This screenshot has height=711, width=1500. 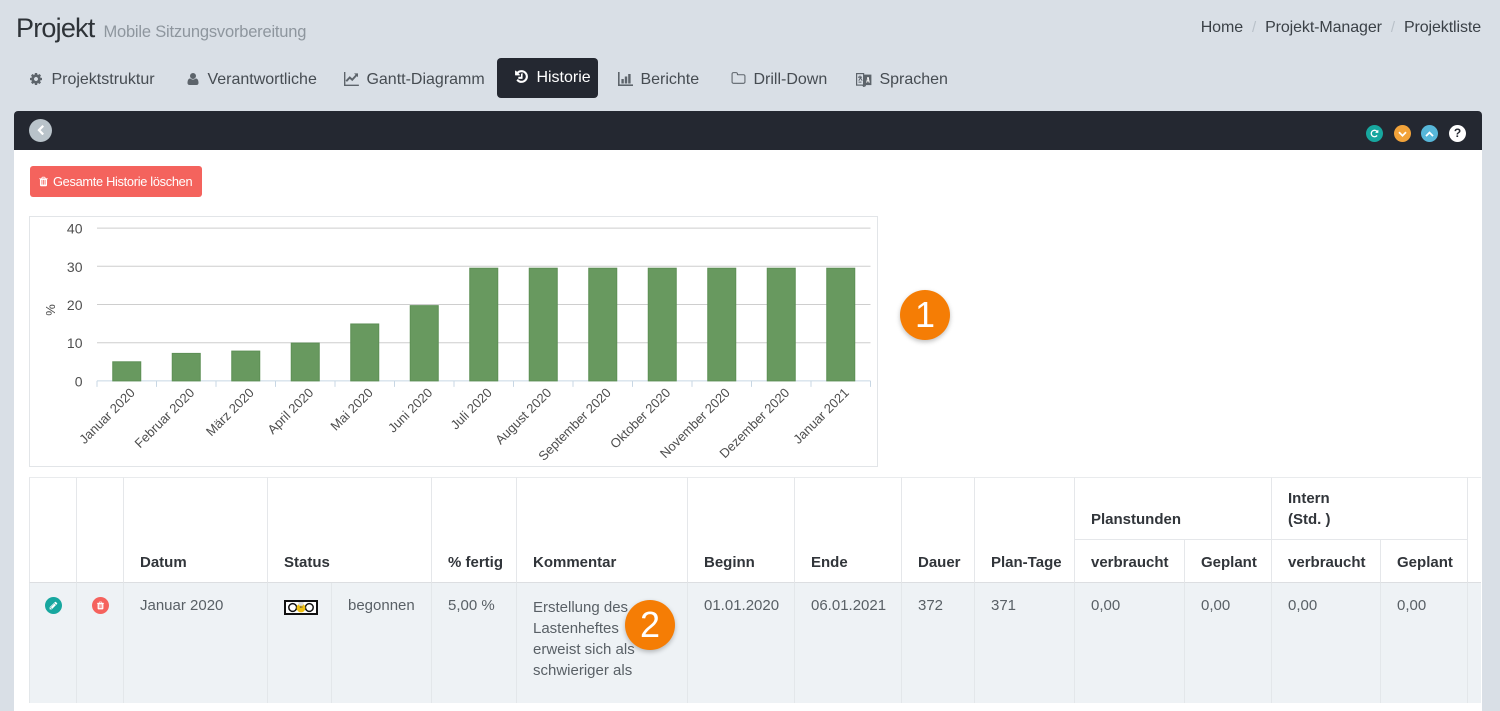 I want to click on svg-text: 0, so click(x=79, y=381).